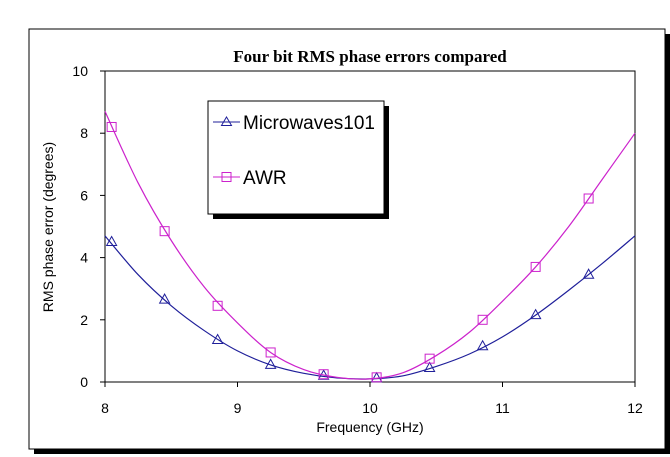 The height and width of the screenshot is (457, 670). Describe the element at coordinates (80, 226) in the screenshot. I see `y-tick-labels: 0 2 4 6 8 10` at that location.